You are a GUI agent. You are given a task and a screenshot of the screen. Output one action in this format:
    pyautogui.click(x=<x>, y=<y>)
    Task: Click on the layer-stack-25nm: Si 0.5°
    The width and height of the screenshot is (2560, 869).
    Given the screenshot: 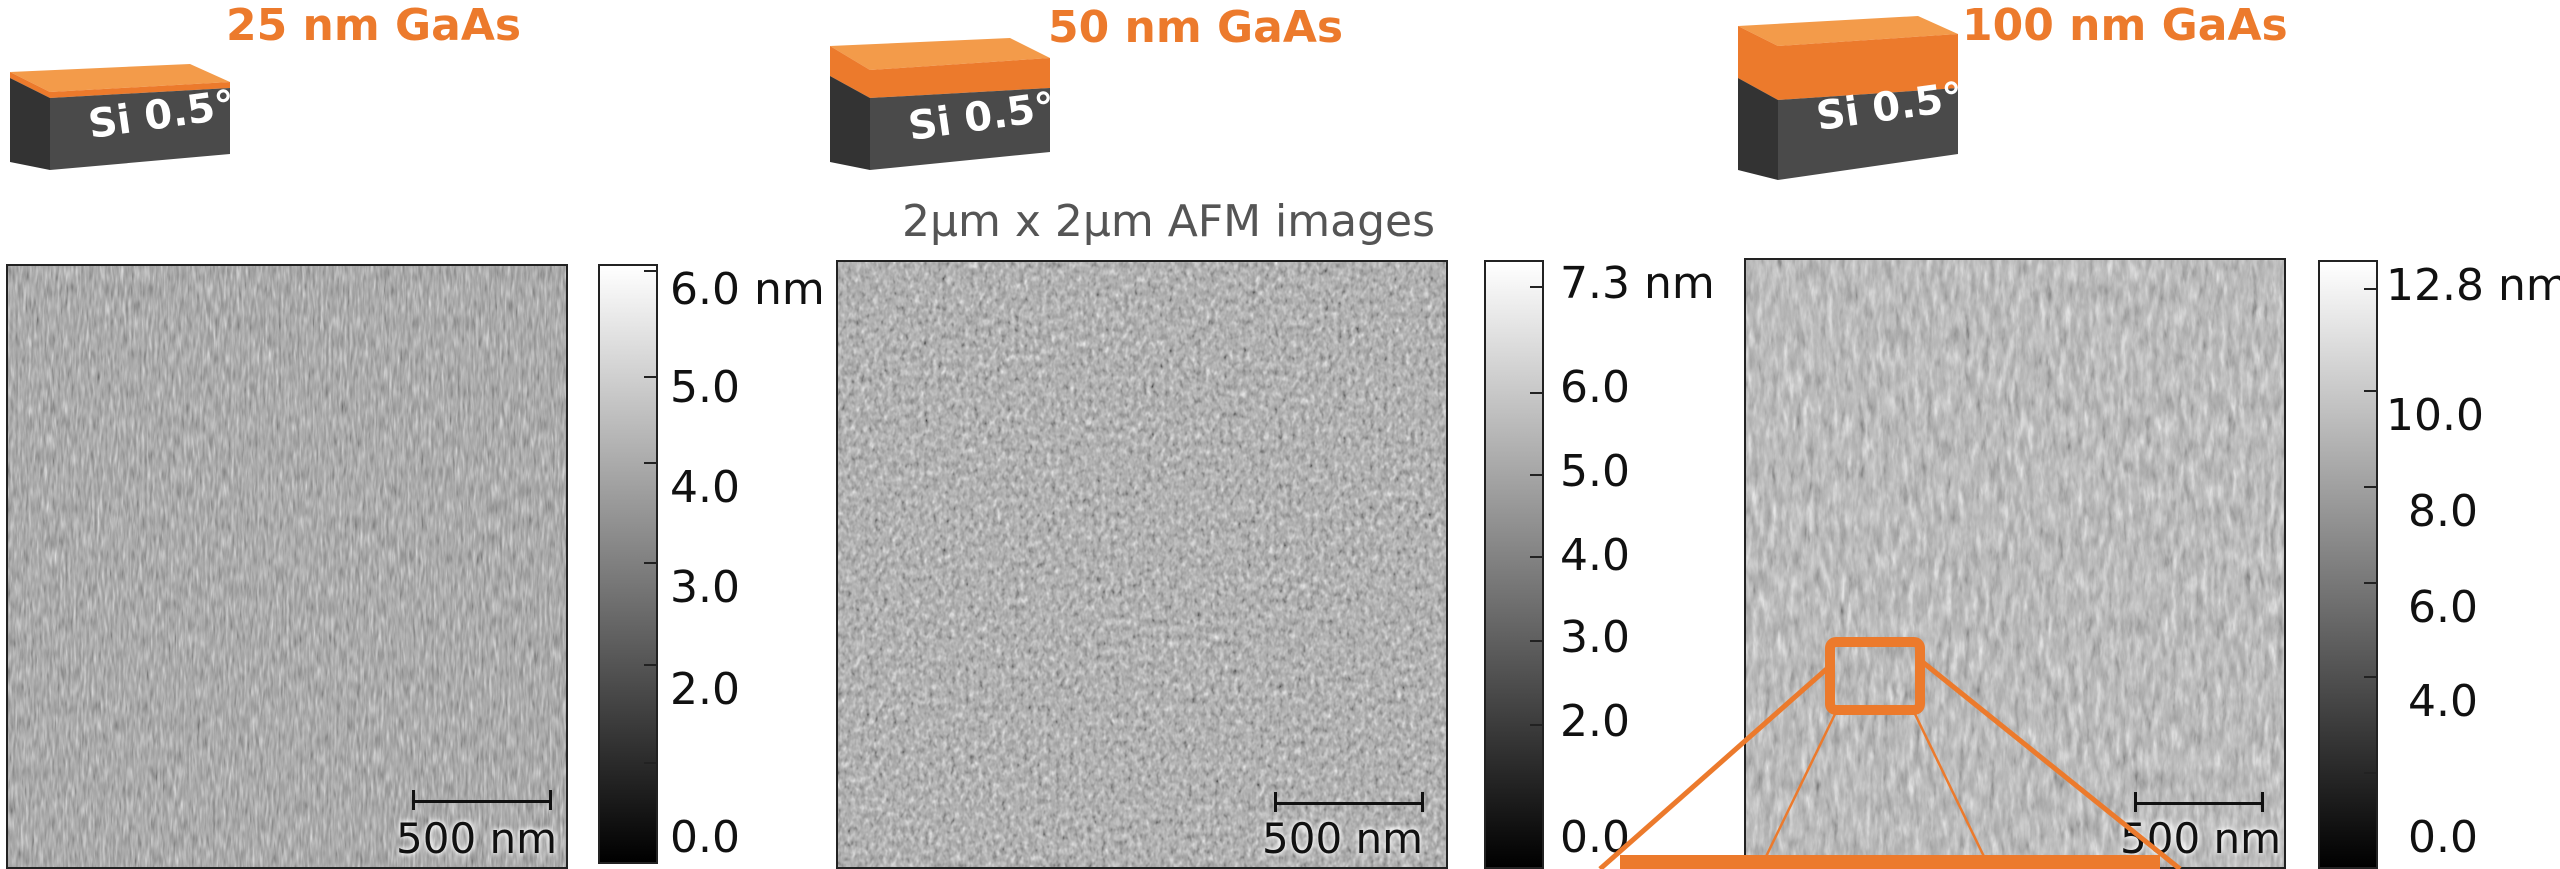 What is the action you would take?
    pyautogui.click(x=124, y=105)
    